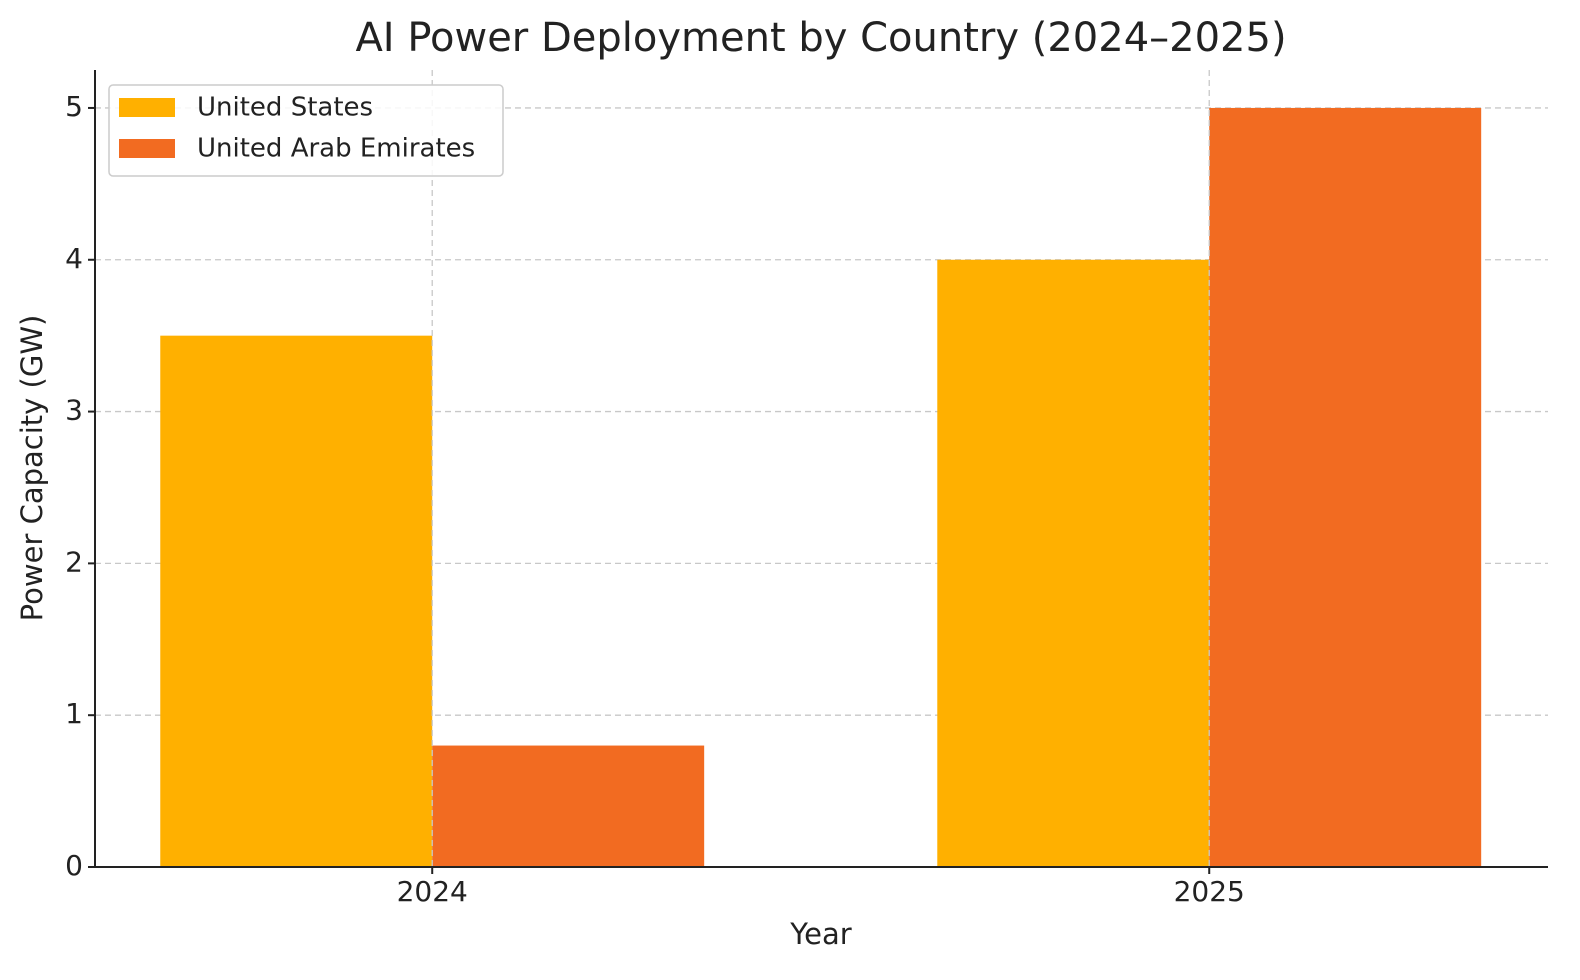  I want to click on y-tick-label: 3, so click(74, 410).